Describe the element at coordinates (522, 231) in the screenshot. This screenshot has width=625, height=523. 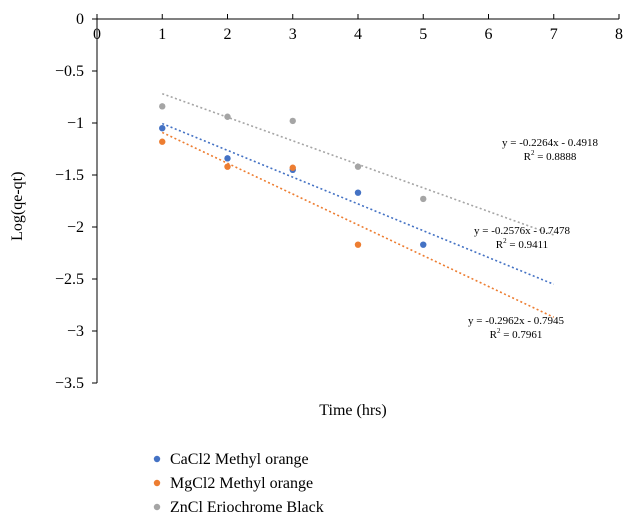
I see `trendline-equation: y = -0.2576x - 0.7478` at that location.